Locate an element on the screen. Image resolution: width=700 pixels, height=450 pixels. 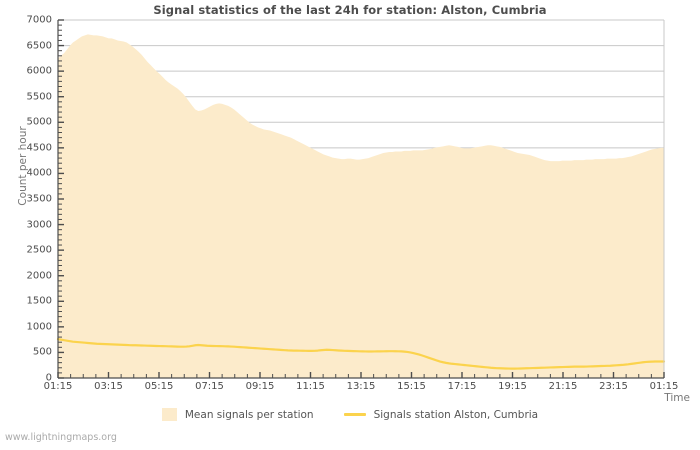
y-tick-label: 5500 is located at coordinates (39, 97).